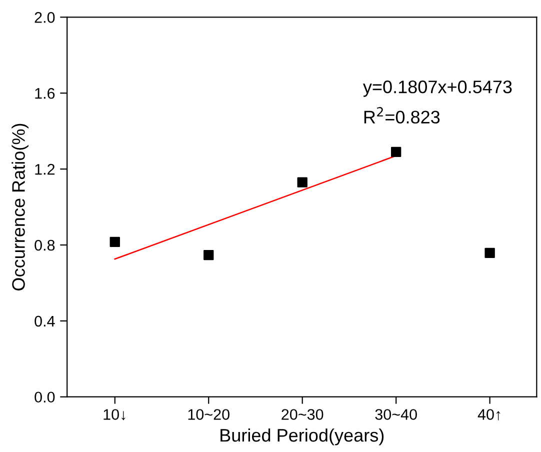 The image size is (541, 452). I want to click on y-tick-label: 1.2, so click(45, 169).